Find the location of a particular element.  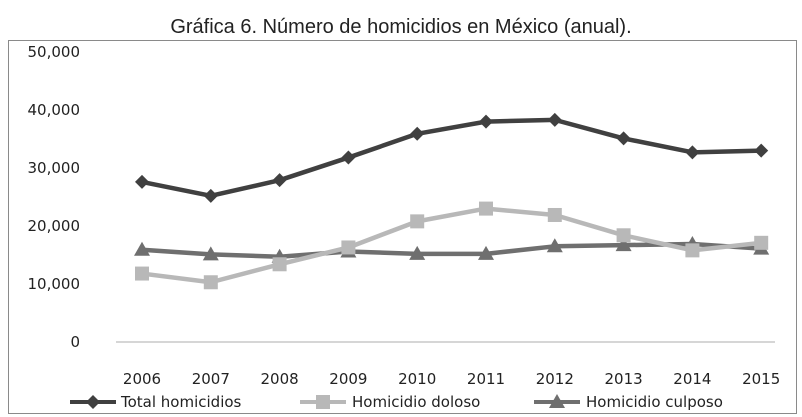

x-tick-label: 2014 is located at coordinates (692, 379).